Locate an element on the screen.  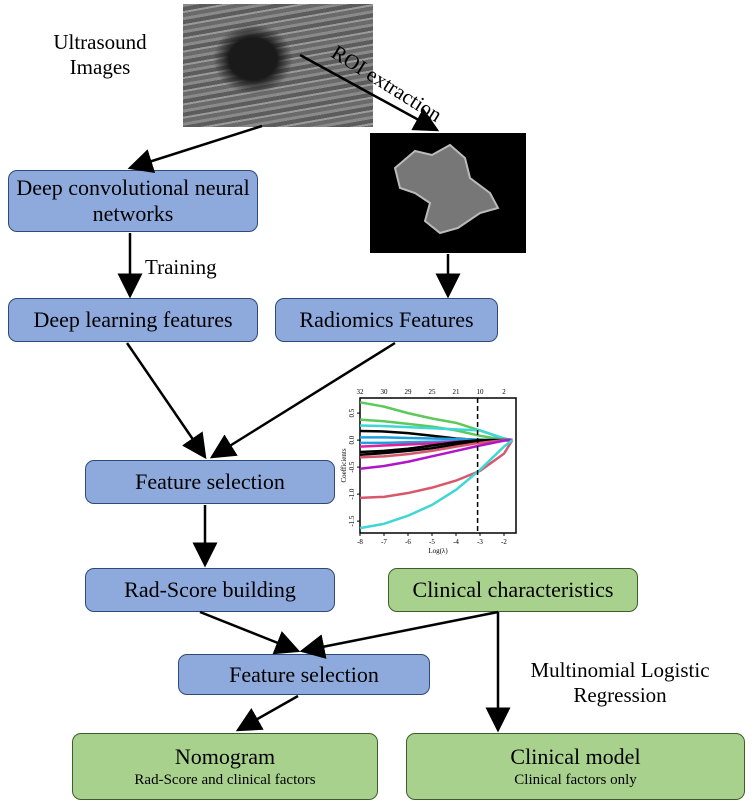
clinical-model-box: Clinical model Clinical factors only is located at coordinates (575, 766).